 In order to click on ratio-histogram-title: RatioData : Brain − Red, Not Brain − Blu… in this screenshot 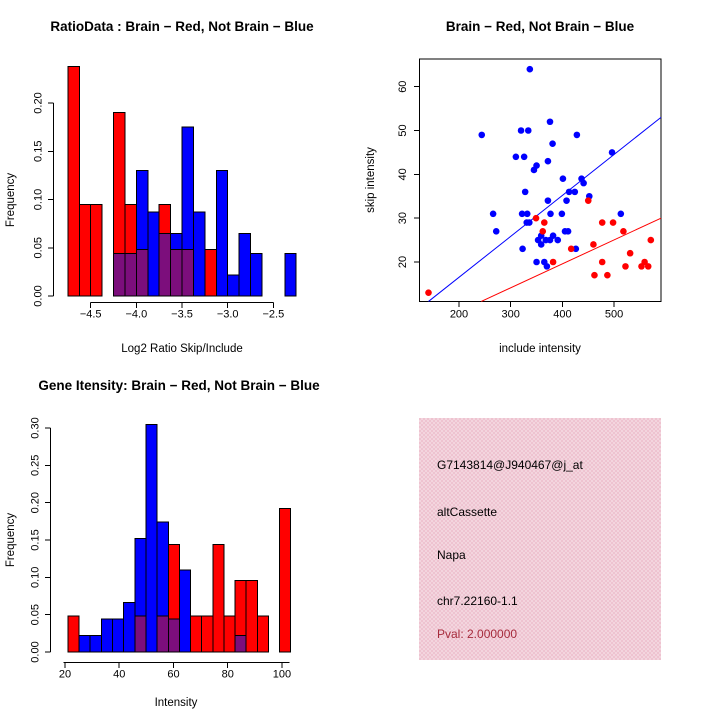, I will do `click(182, 26)`.